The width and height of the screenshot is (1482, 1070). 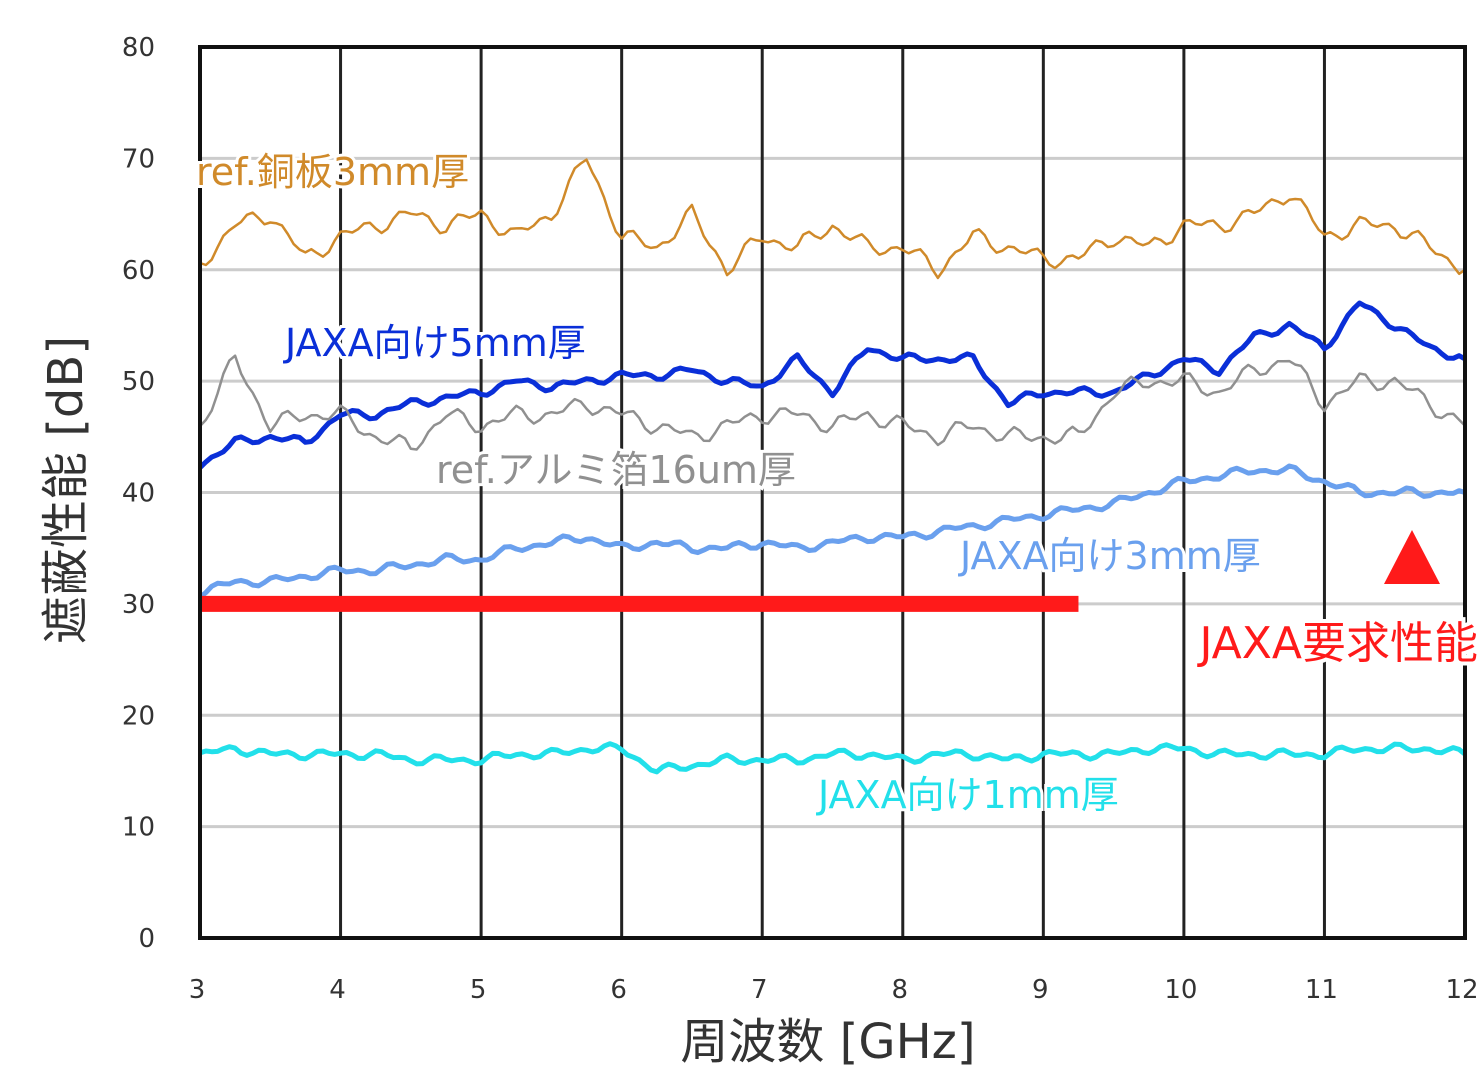 What do you see at coordinates (1109, 556) in the screenshot?
I see `series-label: JAXA向け3mm厚` at bounding box center [1109, 556].